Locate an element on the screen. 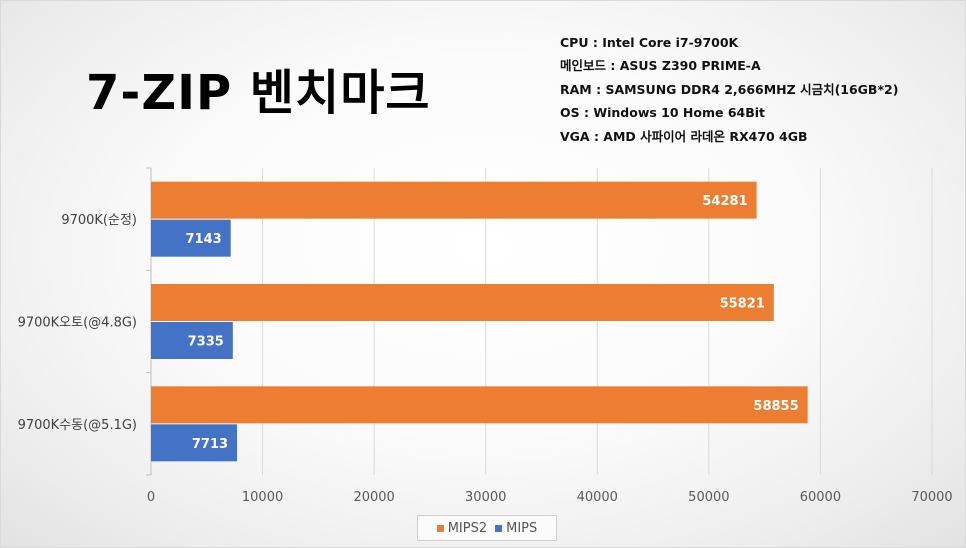 Image resolution: width=966 pixels, height=548 pixels. category-label: 9700K오토(@4.8G) is located at coordinates (77, 323).